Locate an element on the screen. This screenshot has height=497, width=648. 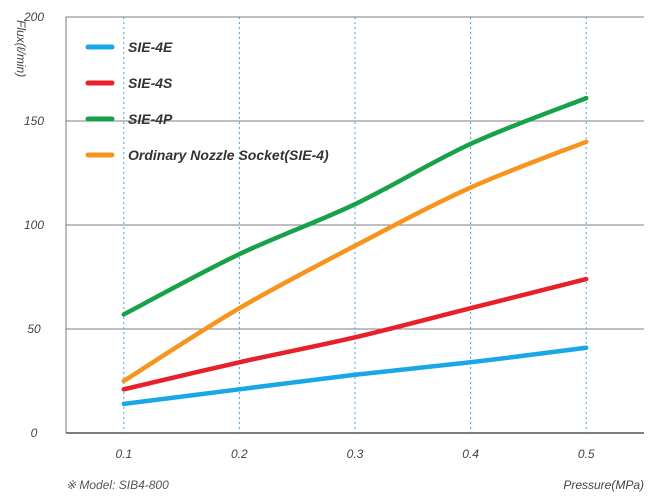
x-tick-0.3: 0.3 is located at coordinates (355, 454).